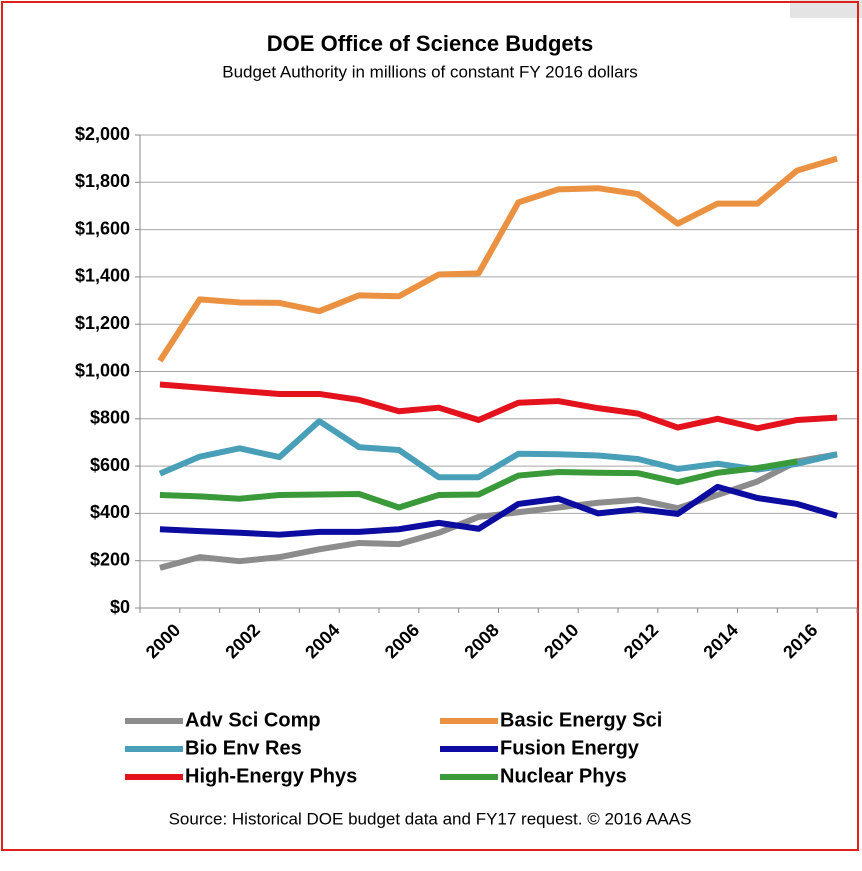  Describe the element at coordinates (581, 720) in the screenshot. I see `legend-label: Basic Energy Sci` at that location.